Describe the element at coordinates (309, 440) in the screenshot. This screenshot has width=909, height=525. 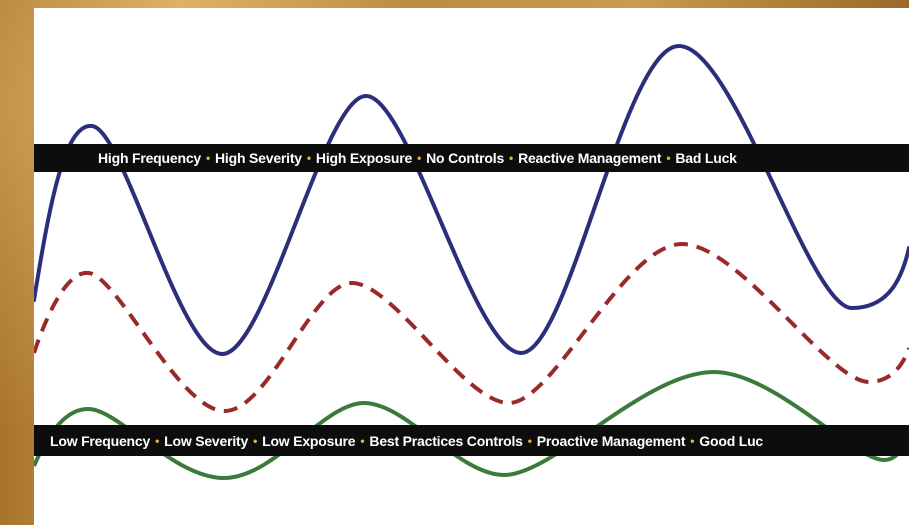
I see `band-item: Low Exposure` at that location.